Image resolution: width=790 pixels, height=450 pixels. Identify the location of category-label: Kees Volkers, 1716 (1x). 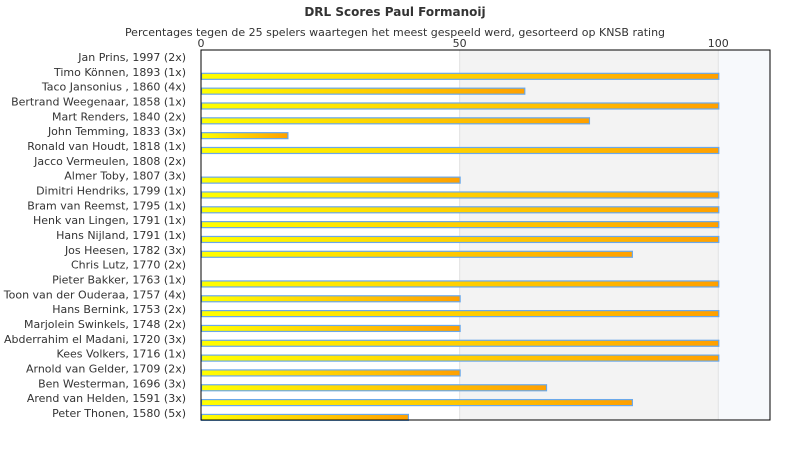
(121, 354).